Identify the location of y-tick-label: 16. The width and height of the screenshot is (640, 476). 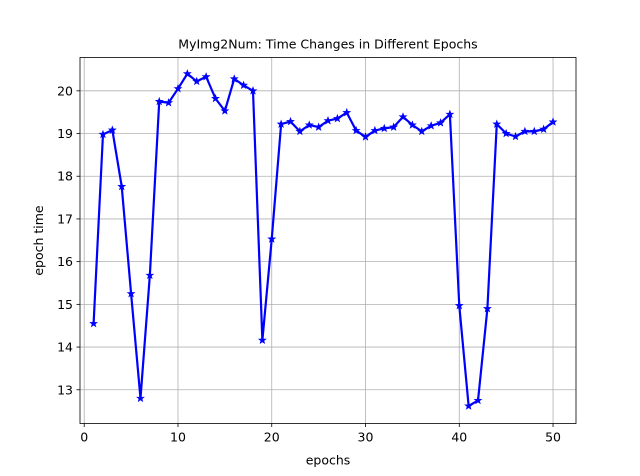
(65, 261).